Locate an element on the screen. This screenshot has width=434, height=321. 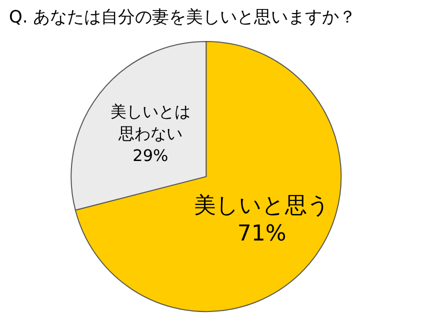
data-label: 29% is located at coordinates (150, 155).